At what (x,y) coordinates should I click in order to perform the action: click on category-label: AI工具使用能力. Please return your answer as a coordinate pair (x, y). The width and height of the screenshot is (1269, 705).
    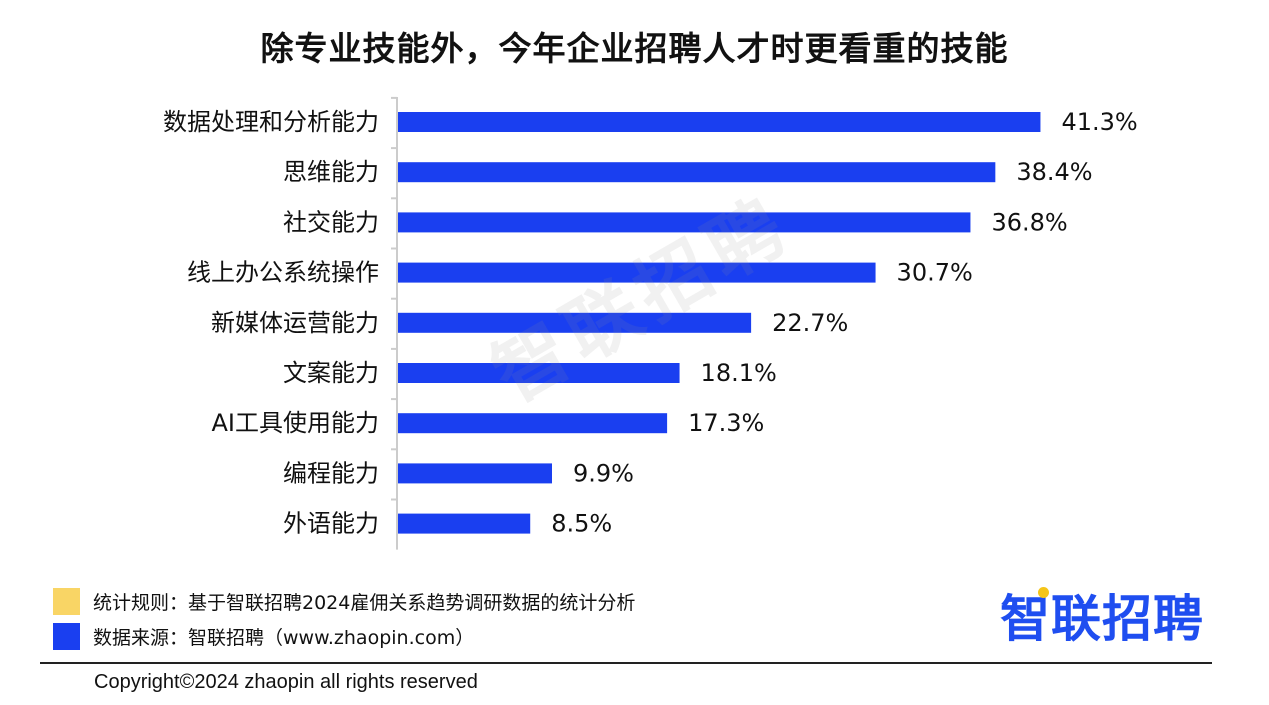
    Looking at the image, I should click on (296, 423).